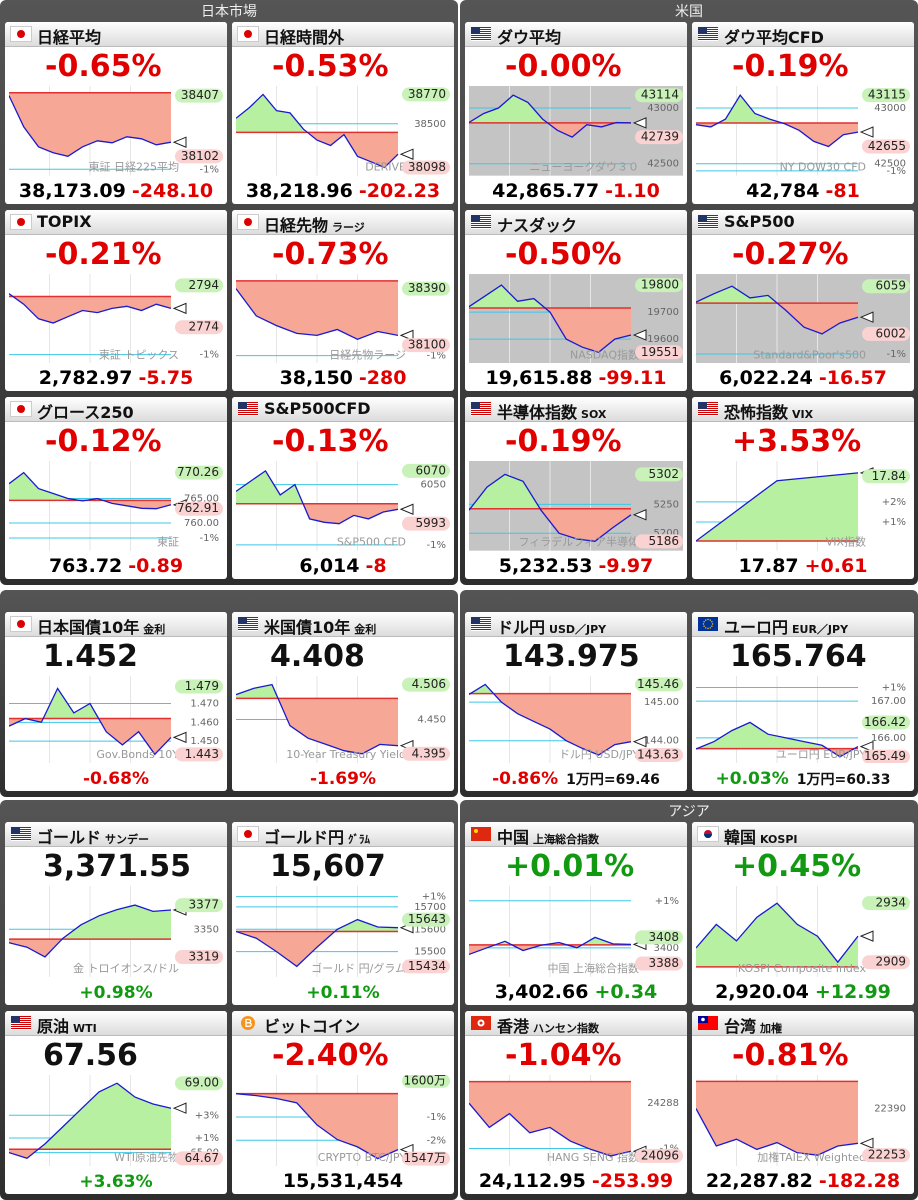 This screenshot has height=1200, width=918. Describe the element at coordinates (820, 629) in the screenshot. I see `tile-subname: EUR／JPY` at that location.